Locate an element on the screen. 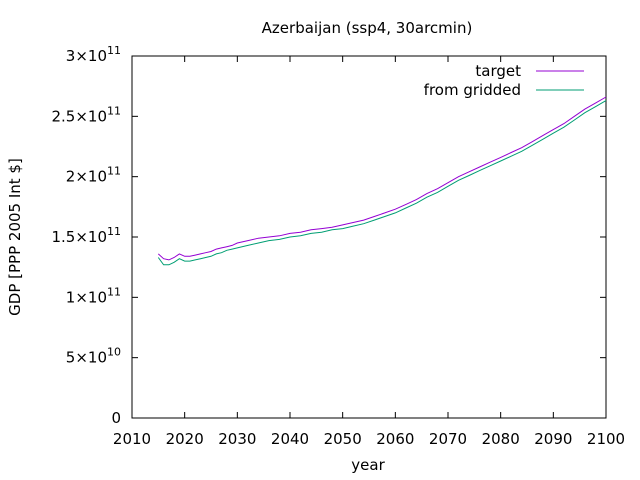 The height and width of the screenshot is (480, 640). y-tick-label: 2.5×10¹¹ is located at coordinates (86, 114).